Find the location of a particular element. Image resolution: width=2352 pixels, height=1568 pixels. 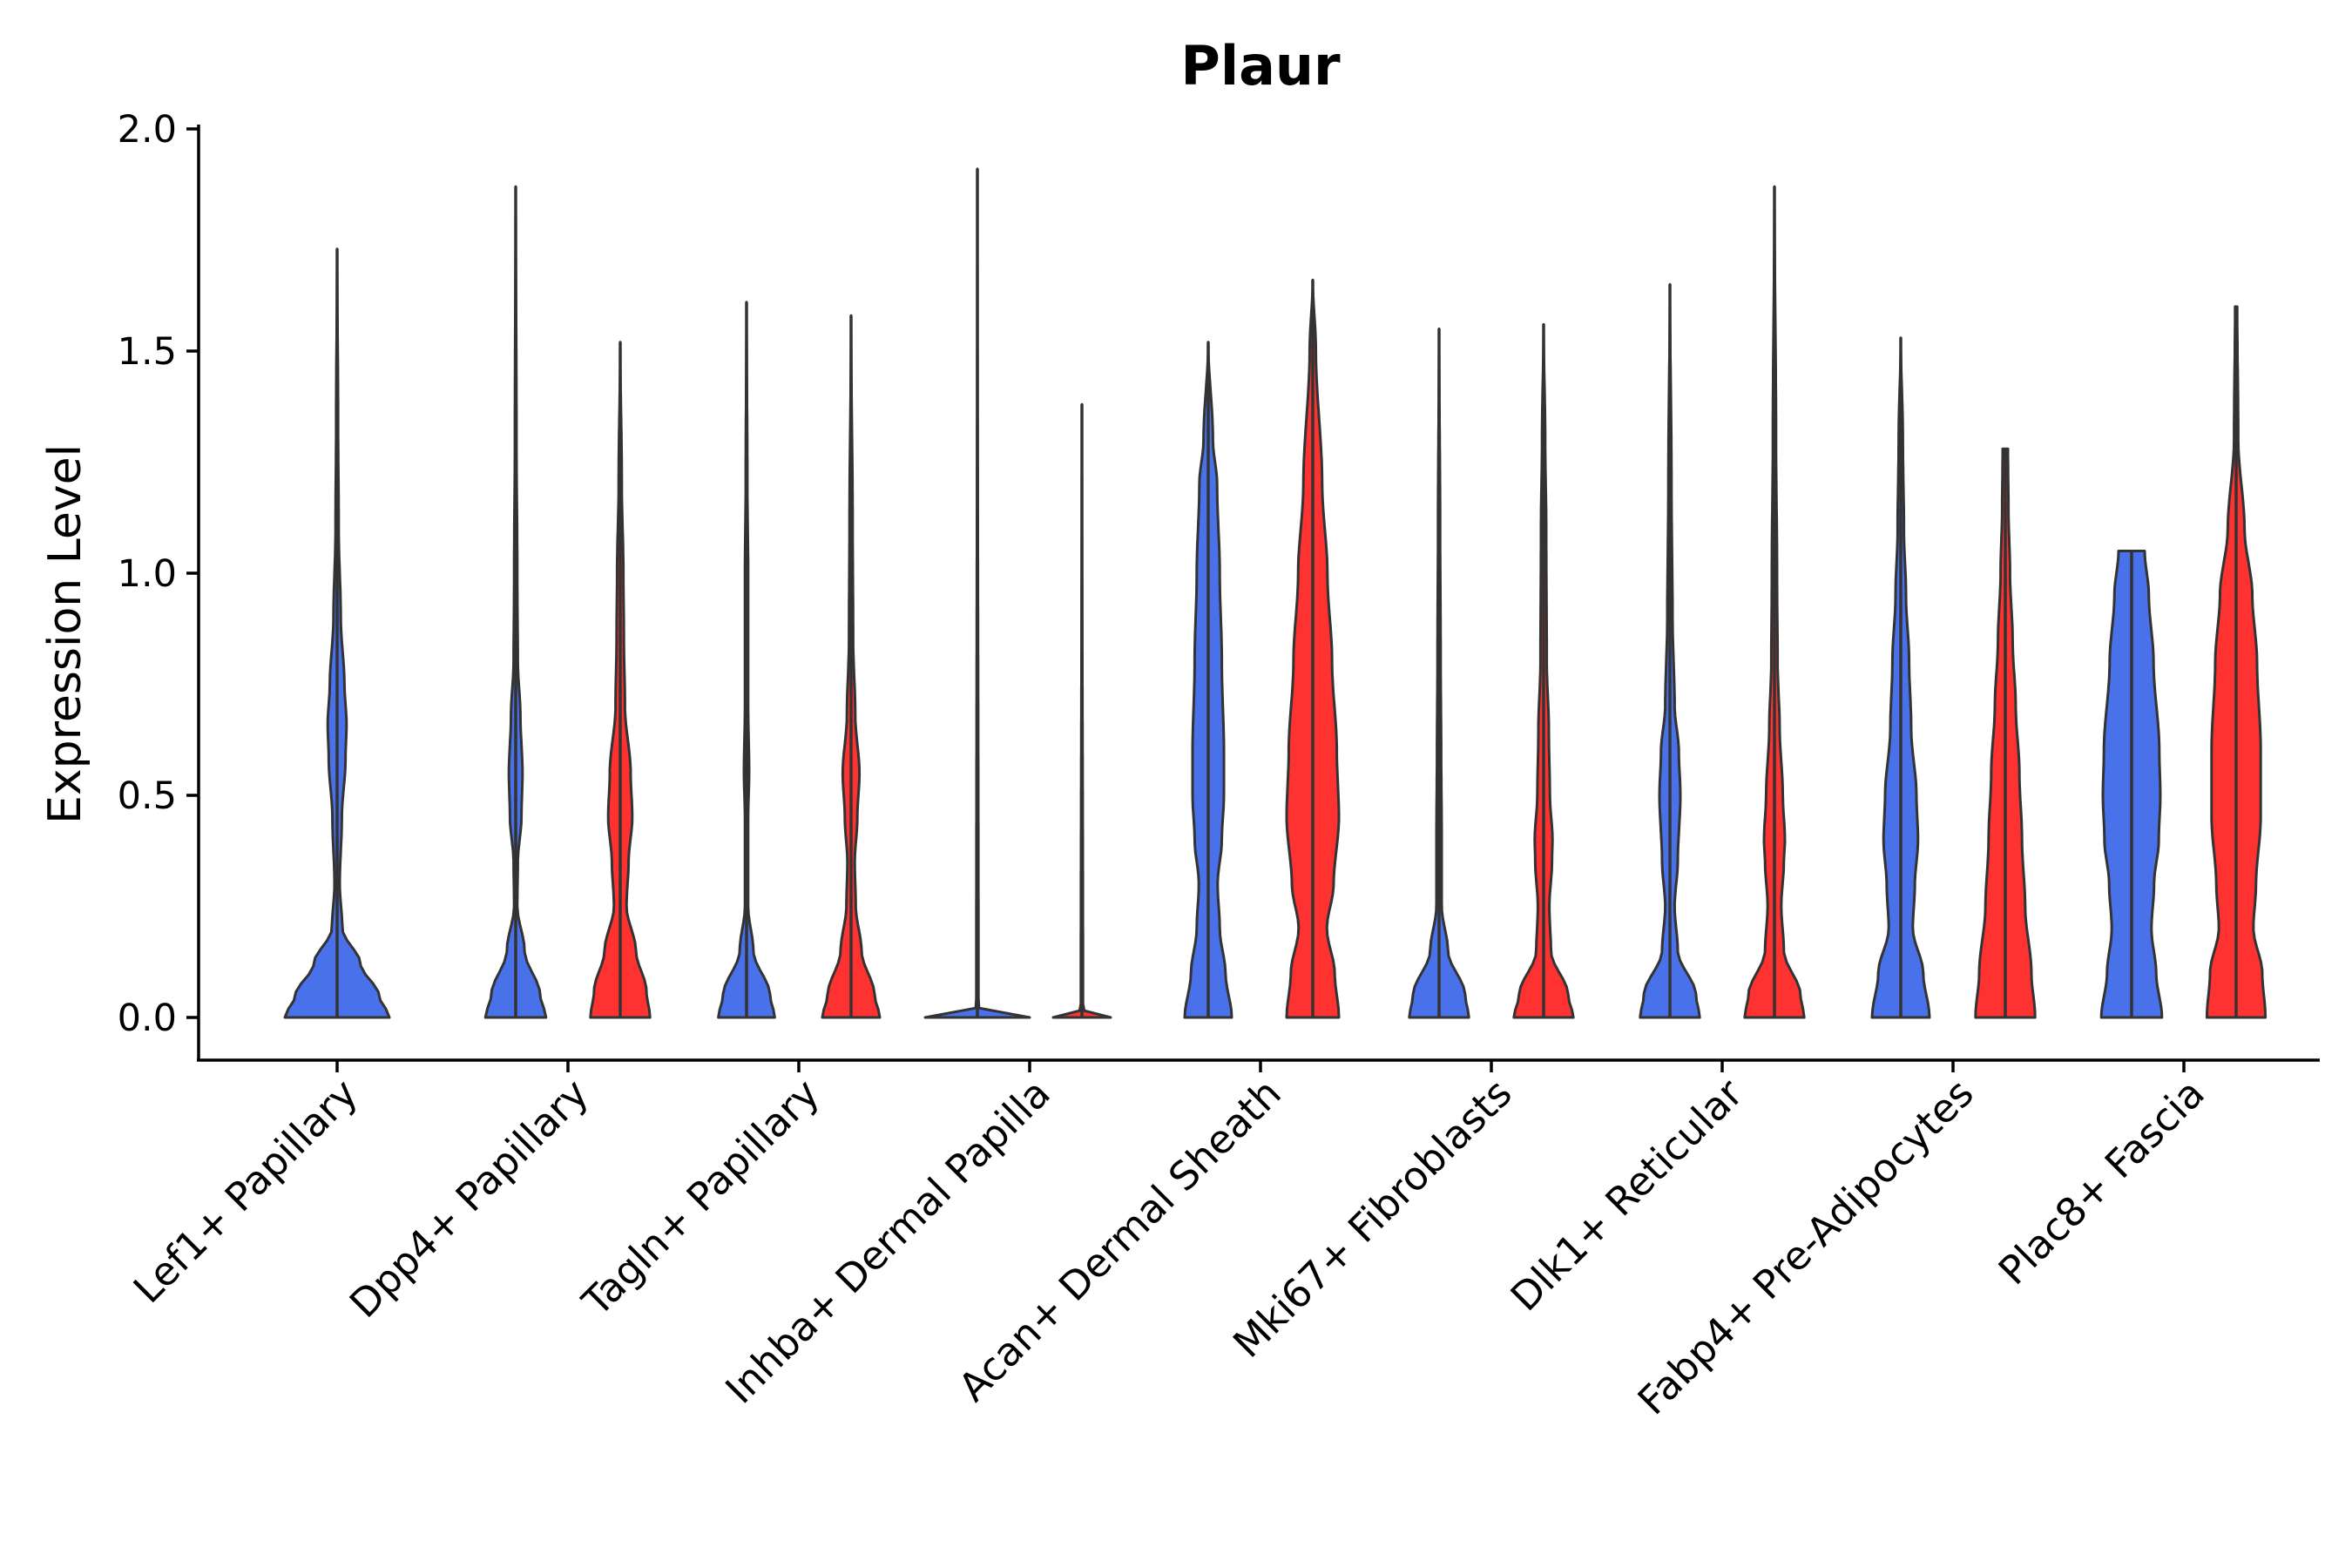

x-tick-label: Dpp4+ Papillary is located at coordinates (470, 1198).